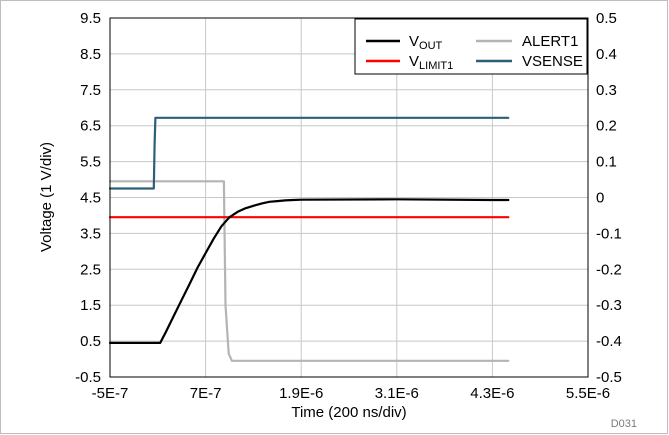  Describe the element at coordinates (90, 305) in the screenshot. I see `y-left-tick-label: 1.5` at that location.